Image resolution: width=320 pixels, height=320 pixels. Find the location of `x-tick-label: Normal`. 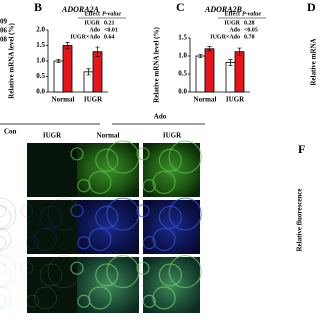

x-tick-label: Normal is located at coordinates (63, 100).